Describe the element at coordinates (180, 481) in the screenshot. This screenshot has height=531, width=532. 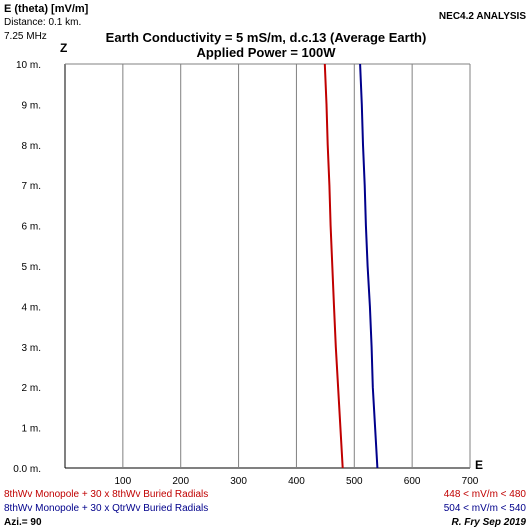
I see `x-tick-label: 200` at that location.